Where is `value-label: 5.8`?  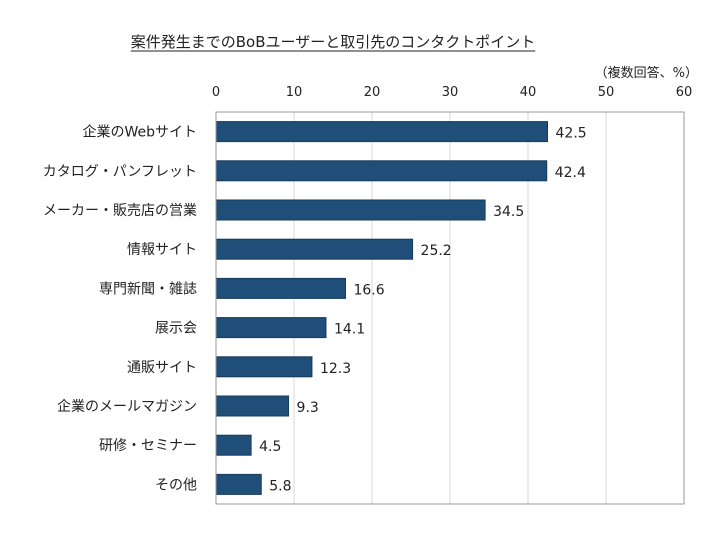
value-label: 5.8 is located at coordinates (280, 486).